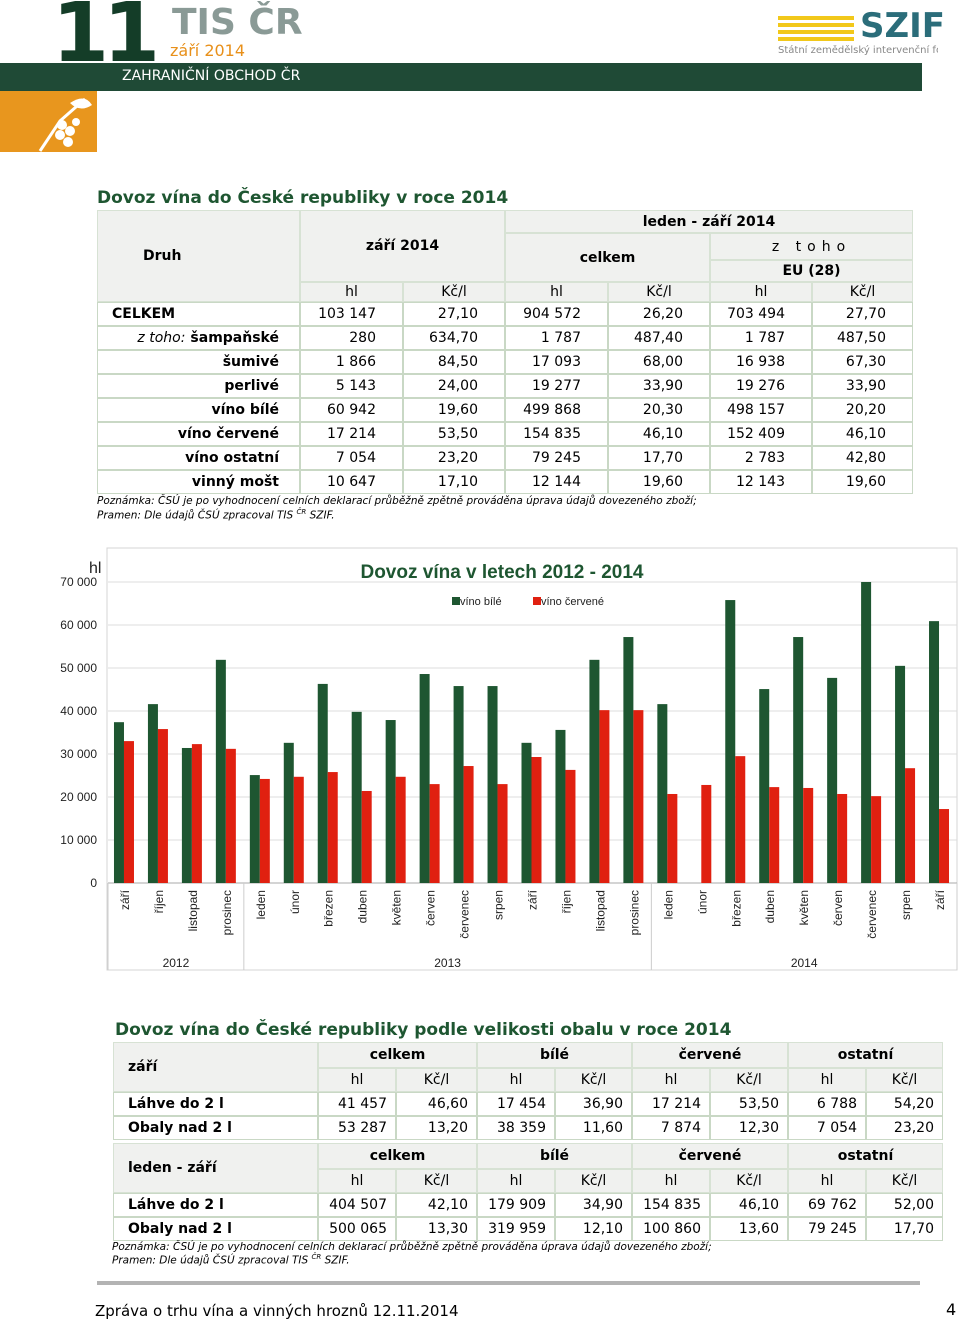 The width and height of the screenshot is (960, 1322). I want to click on value-cell: 103 147, so click(351, 314).